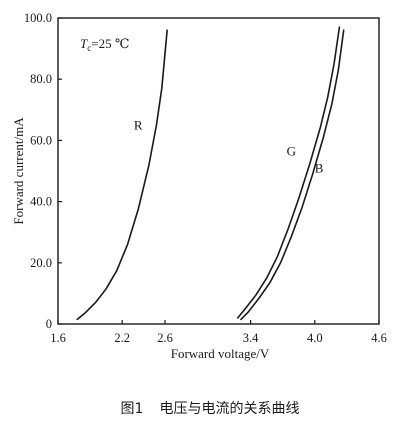 Image resolution: width=401 pixels, height=425 pixels. I want to click on y-tick-label: 80.0, so click(41, 79).